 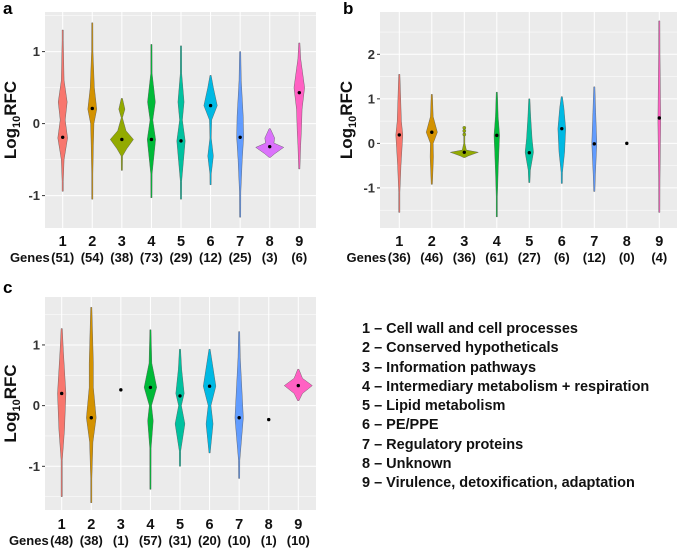 What do you see at coordinates (449, 367) in the screenshot?
I see `legend-item: 3 – Information pathways` at bounding box center [449, 367].